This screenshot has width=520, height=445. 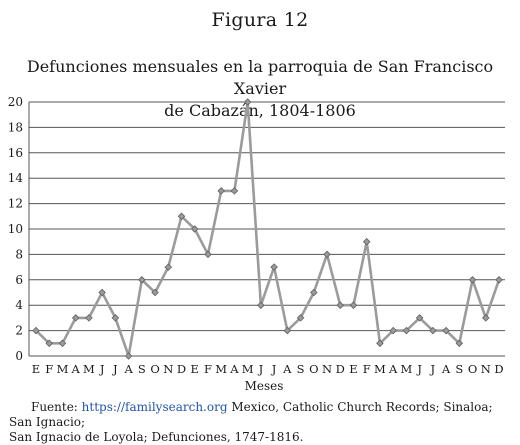 I want to click on y-tick-label: 14, so click(x=16, y=178).